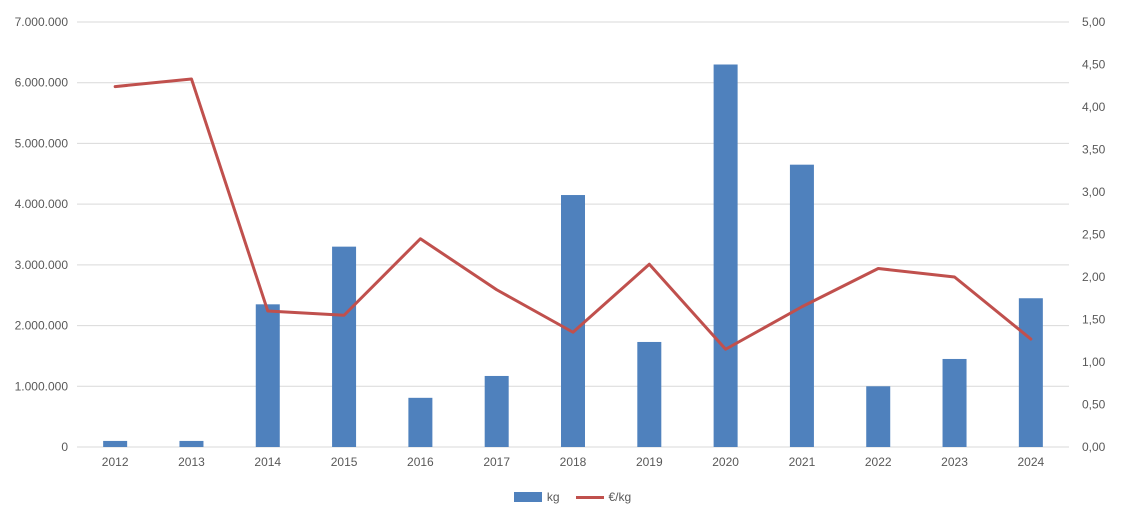 The image size is (1145, 525). What do you see at coordinates (1094, 107) in the screenshot?
I see `y-right-tick-label: 4,00` at bounding box center [1094, 107].